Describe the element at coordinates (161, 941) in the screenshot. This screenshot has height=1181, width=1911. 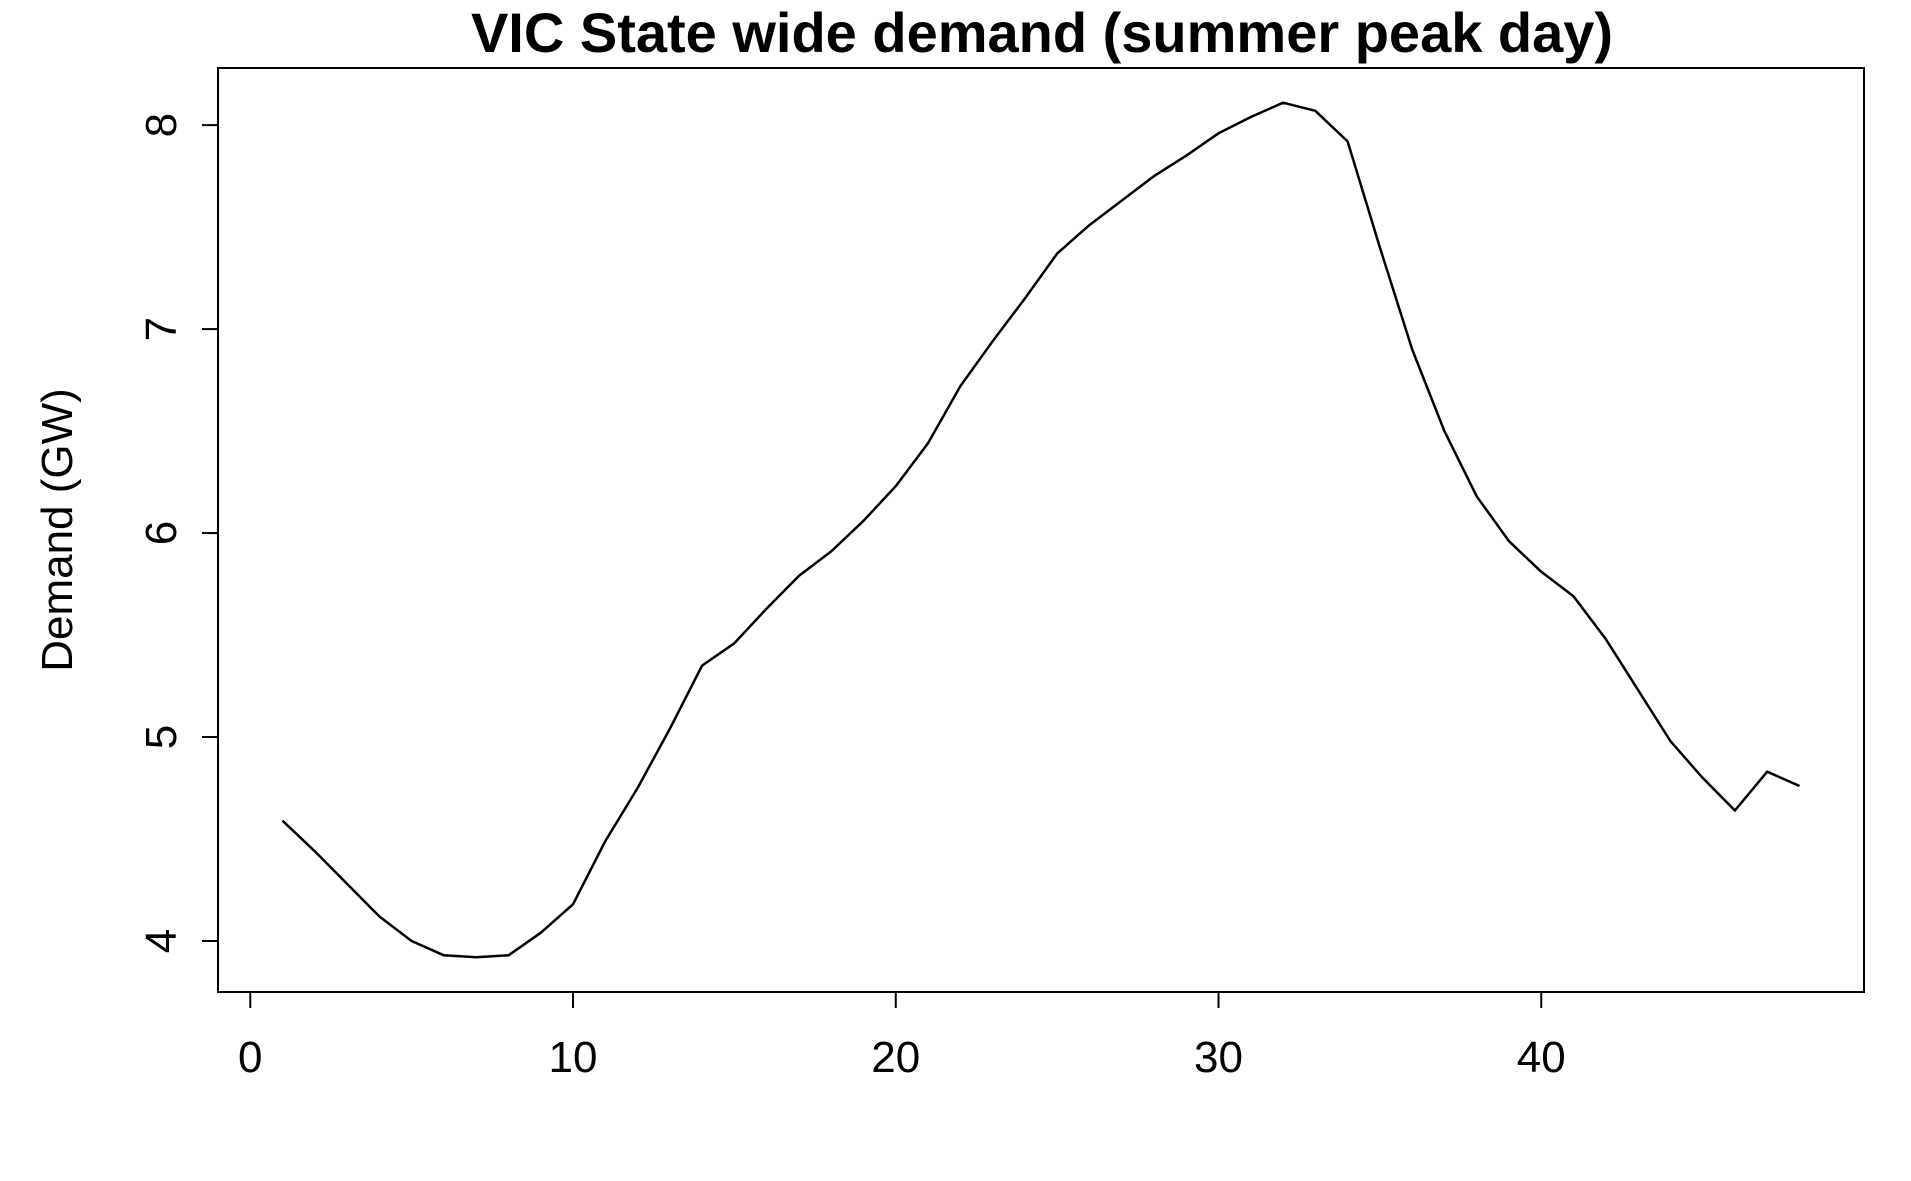
I see `y-tick-label: 4` at that location.